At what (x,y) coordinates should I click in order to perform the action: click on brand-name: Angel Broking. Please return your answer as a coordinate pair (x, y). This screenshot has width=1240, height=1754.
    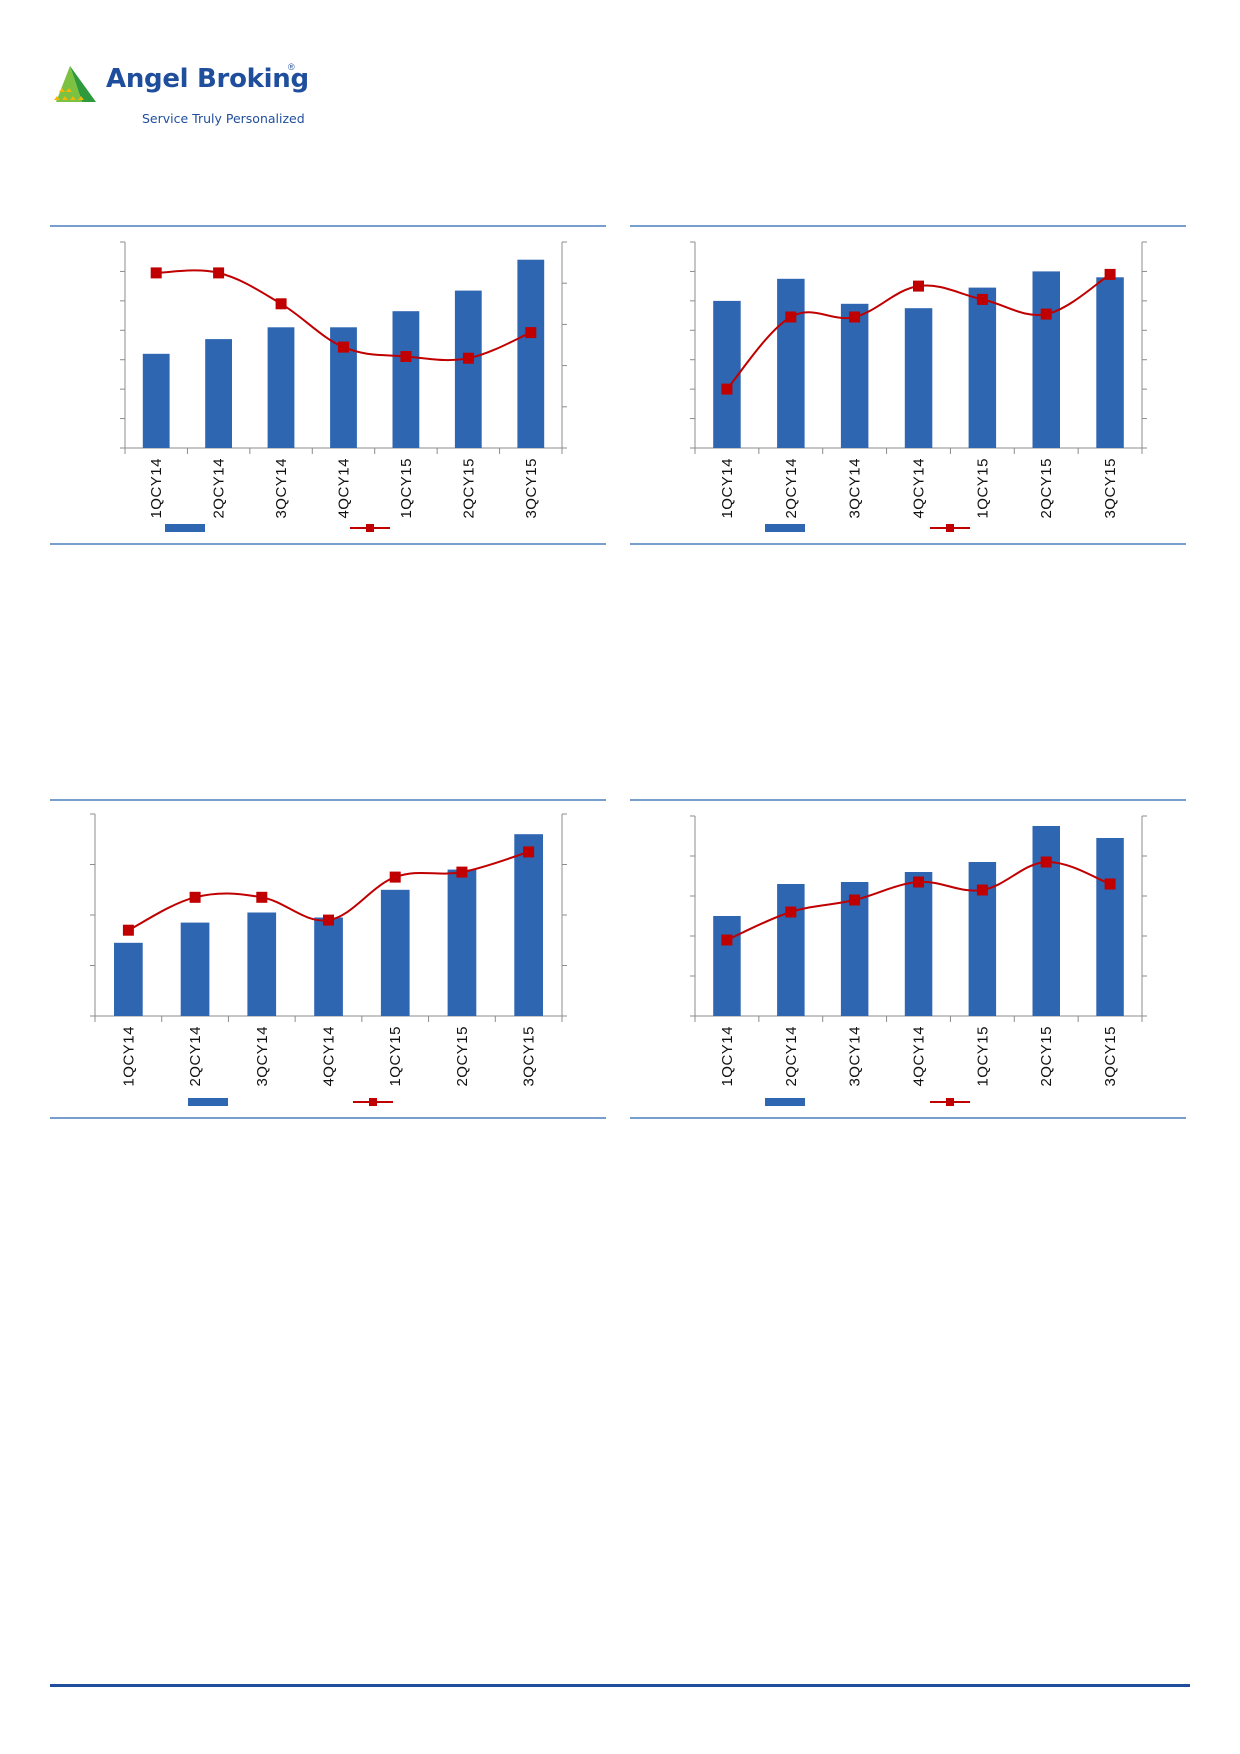
    Looking at the image, I should click on (207, 79).